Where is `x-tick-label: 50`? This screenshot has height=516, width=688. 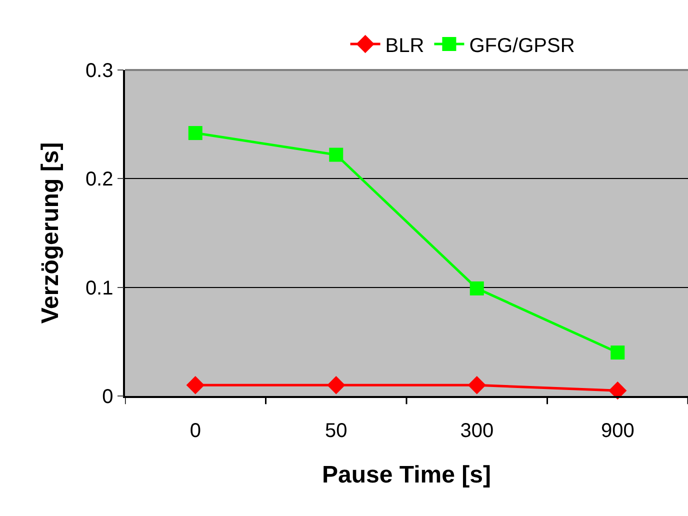 x-tick-label: 50 is located at coordinates (336, 431).